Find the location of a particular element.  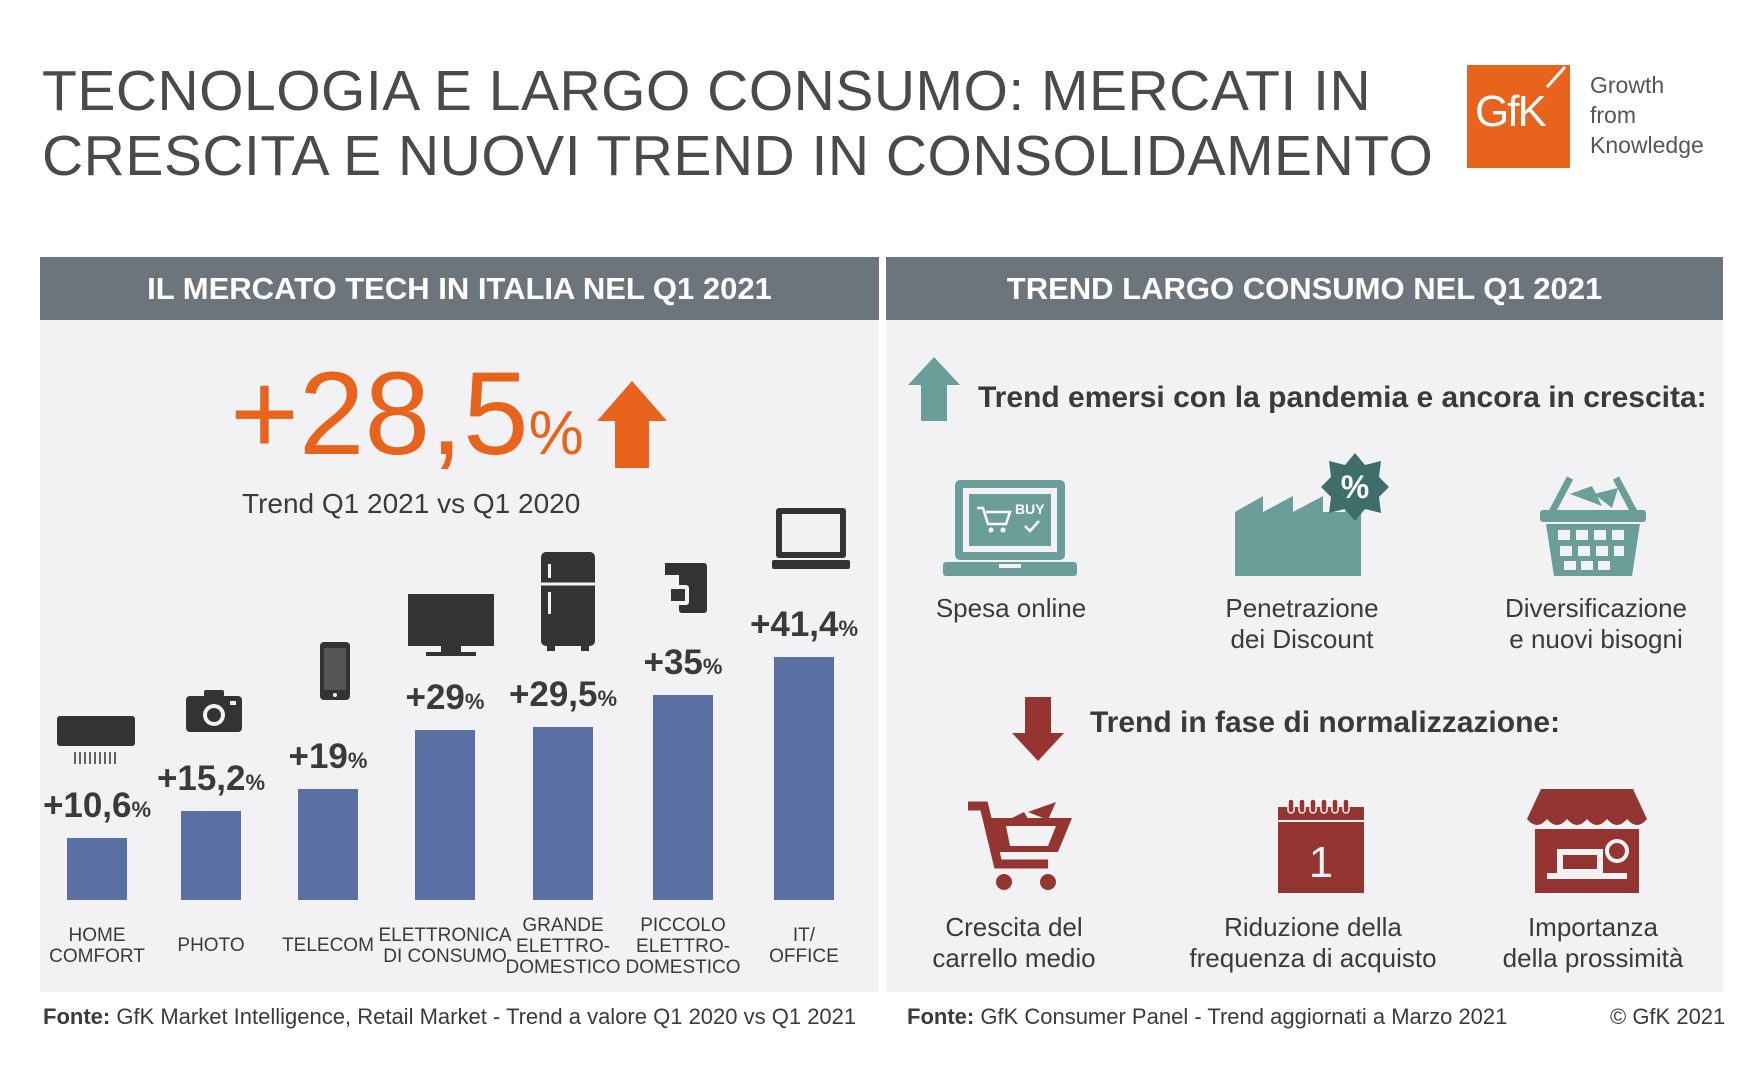

category-label-1: PHOTO is located at coordinates (211, 945).